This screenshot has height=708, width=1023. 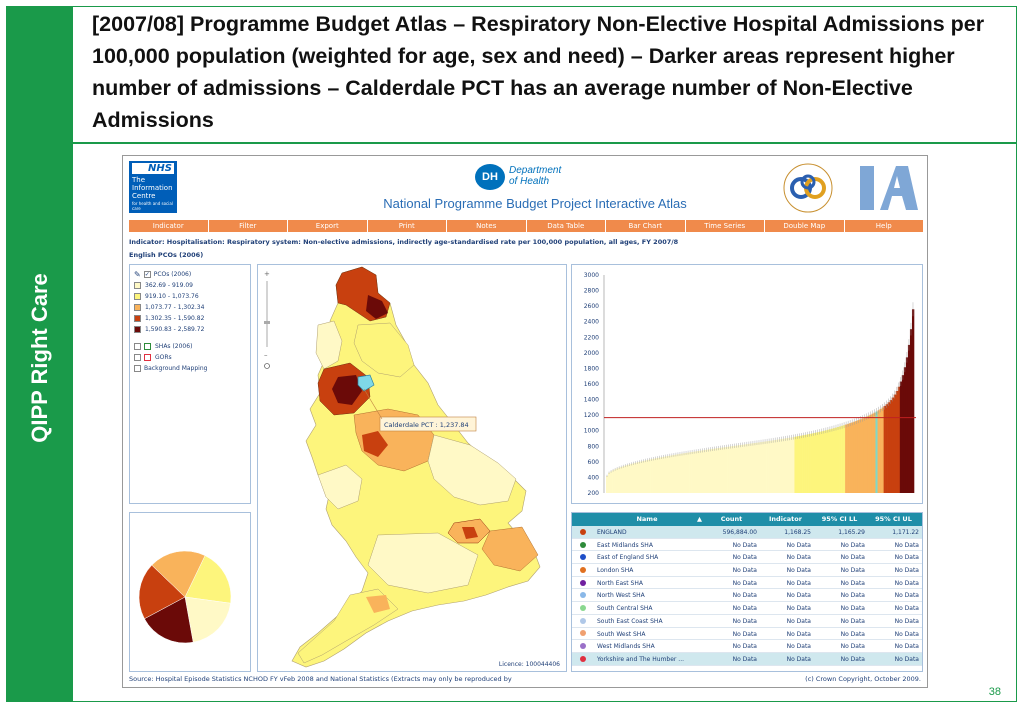 I want to click on pcos-checkbox: ✓, so click(x=147, y=274).